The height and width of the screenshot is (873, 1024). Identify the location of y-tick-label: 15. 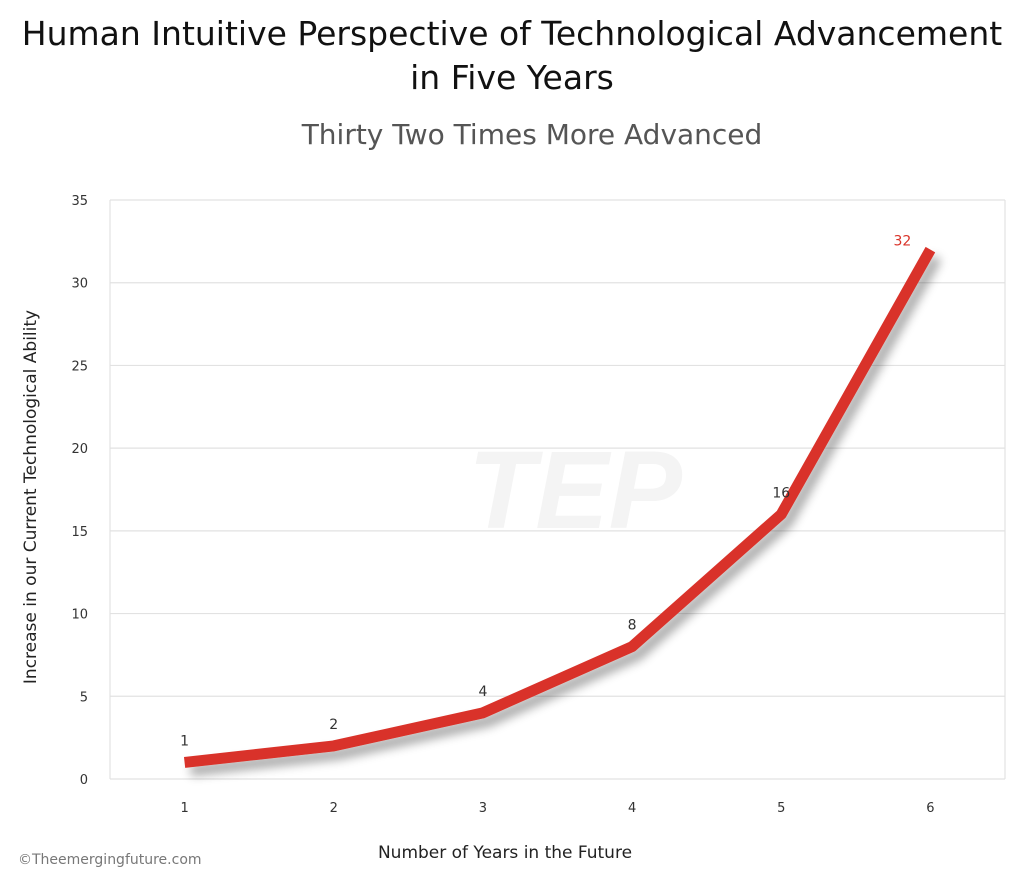
(79, 532).